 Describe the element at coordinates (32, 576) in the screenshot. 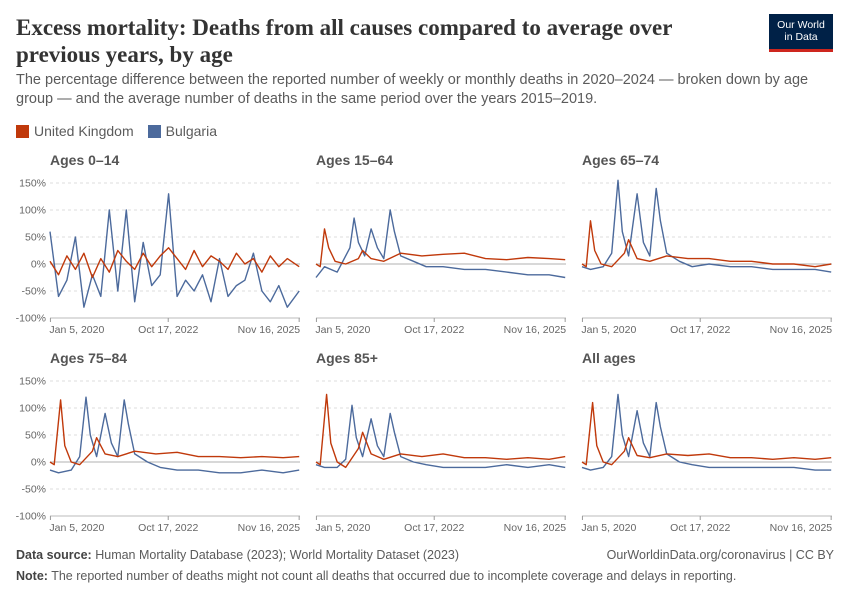

I see `note-label: Note:` at that location.